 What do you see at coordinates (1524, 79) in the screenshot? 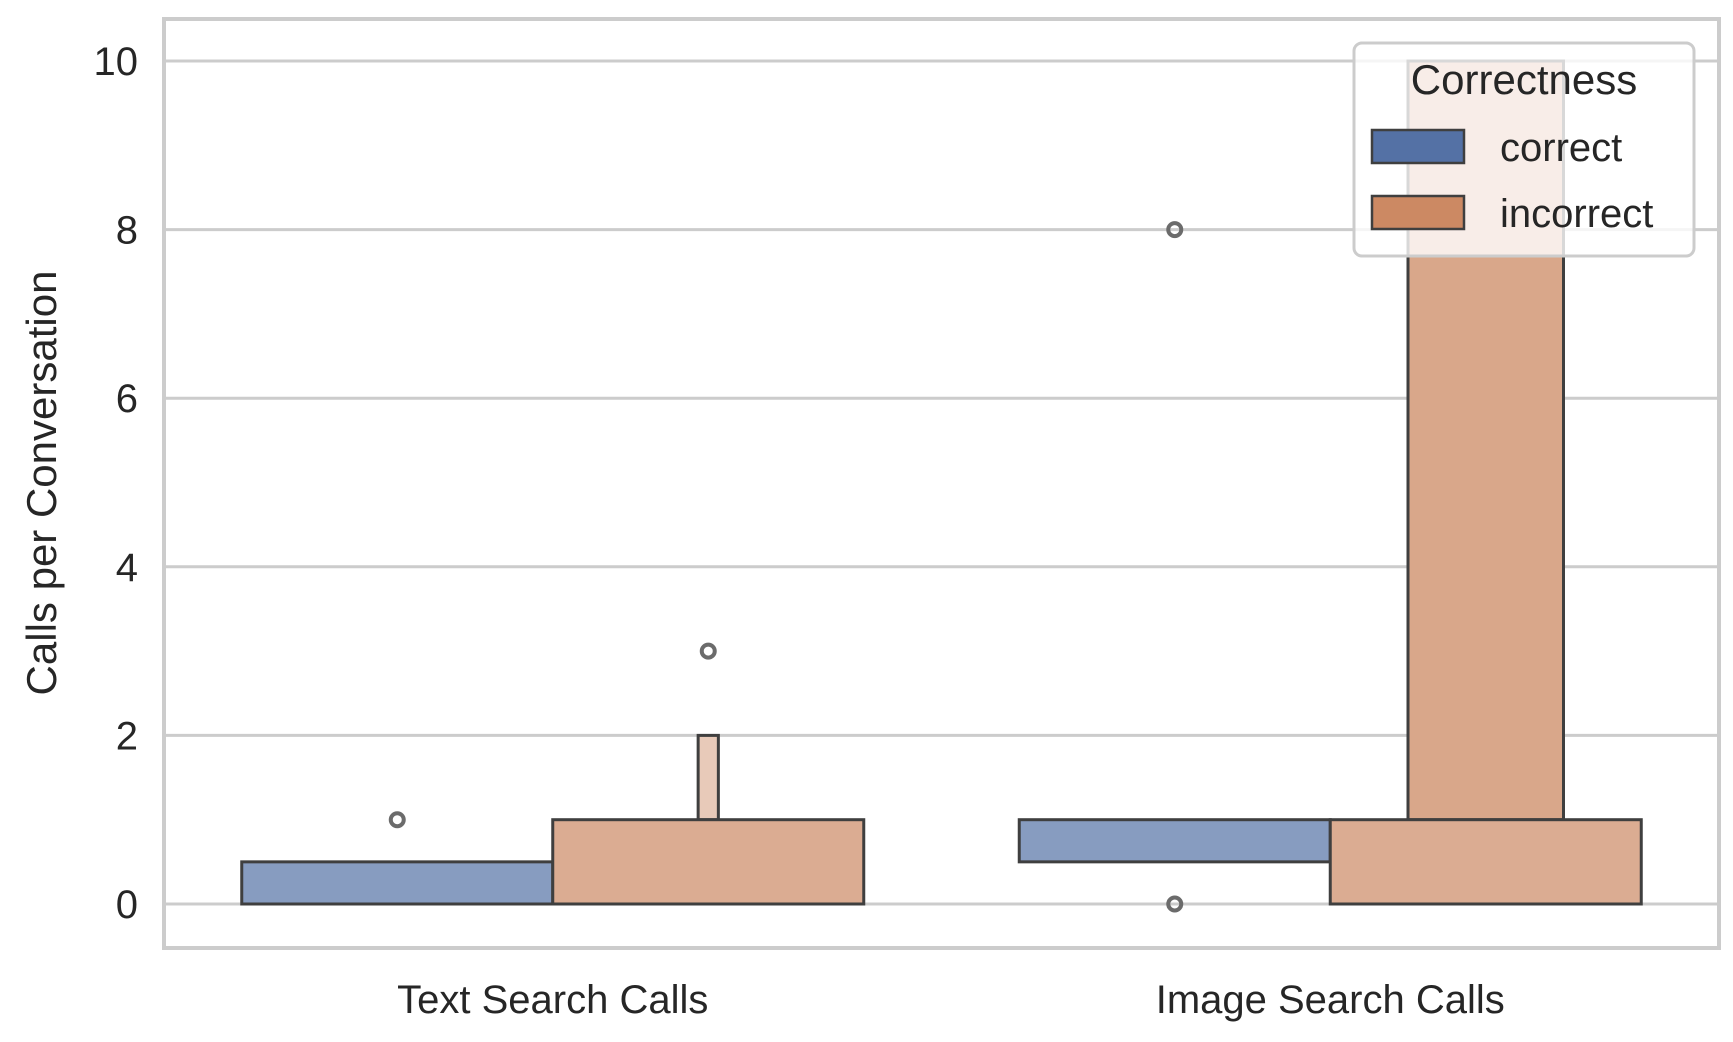
I see `legend-title: Correctness` at bounding box center [1524, 79].